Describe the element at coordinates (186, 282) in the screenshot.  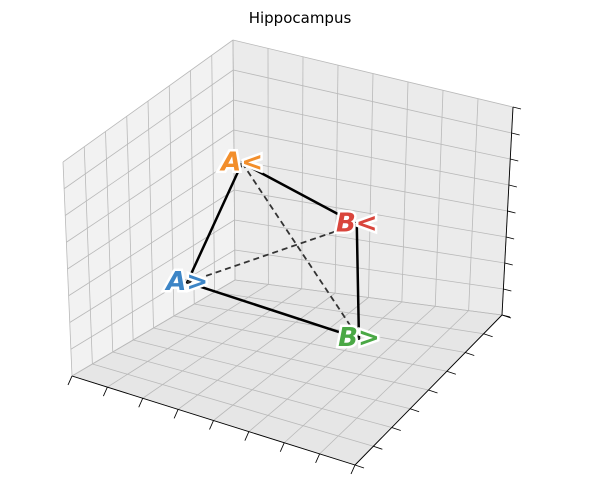
I see `node-label: A>` at that location.